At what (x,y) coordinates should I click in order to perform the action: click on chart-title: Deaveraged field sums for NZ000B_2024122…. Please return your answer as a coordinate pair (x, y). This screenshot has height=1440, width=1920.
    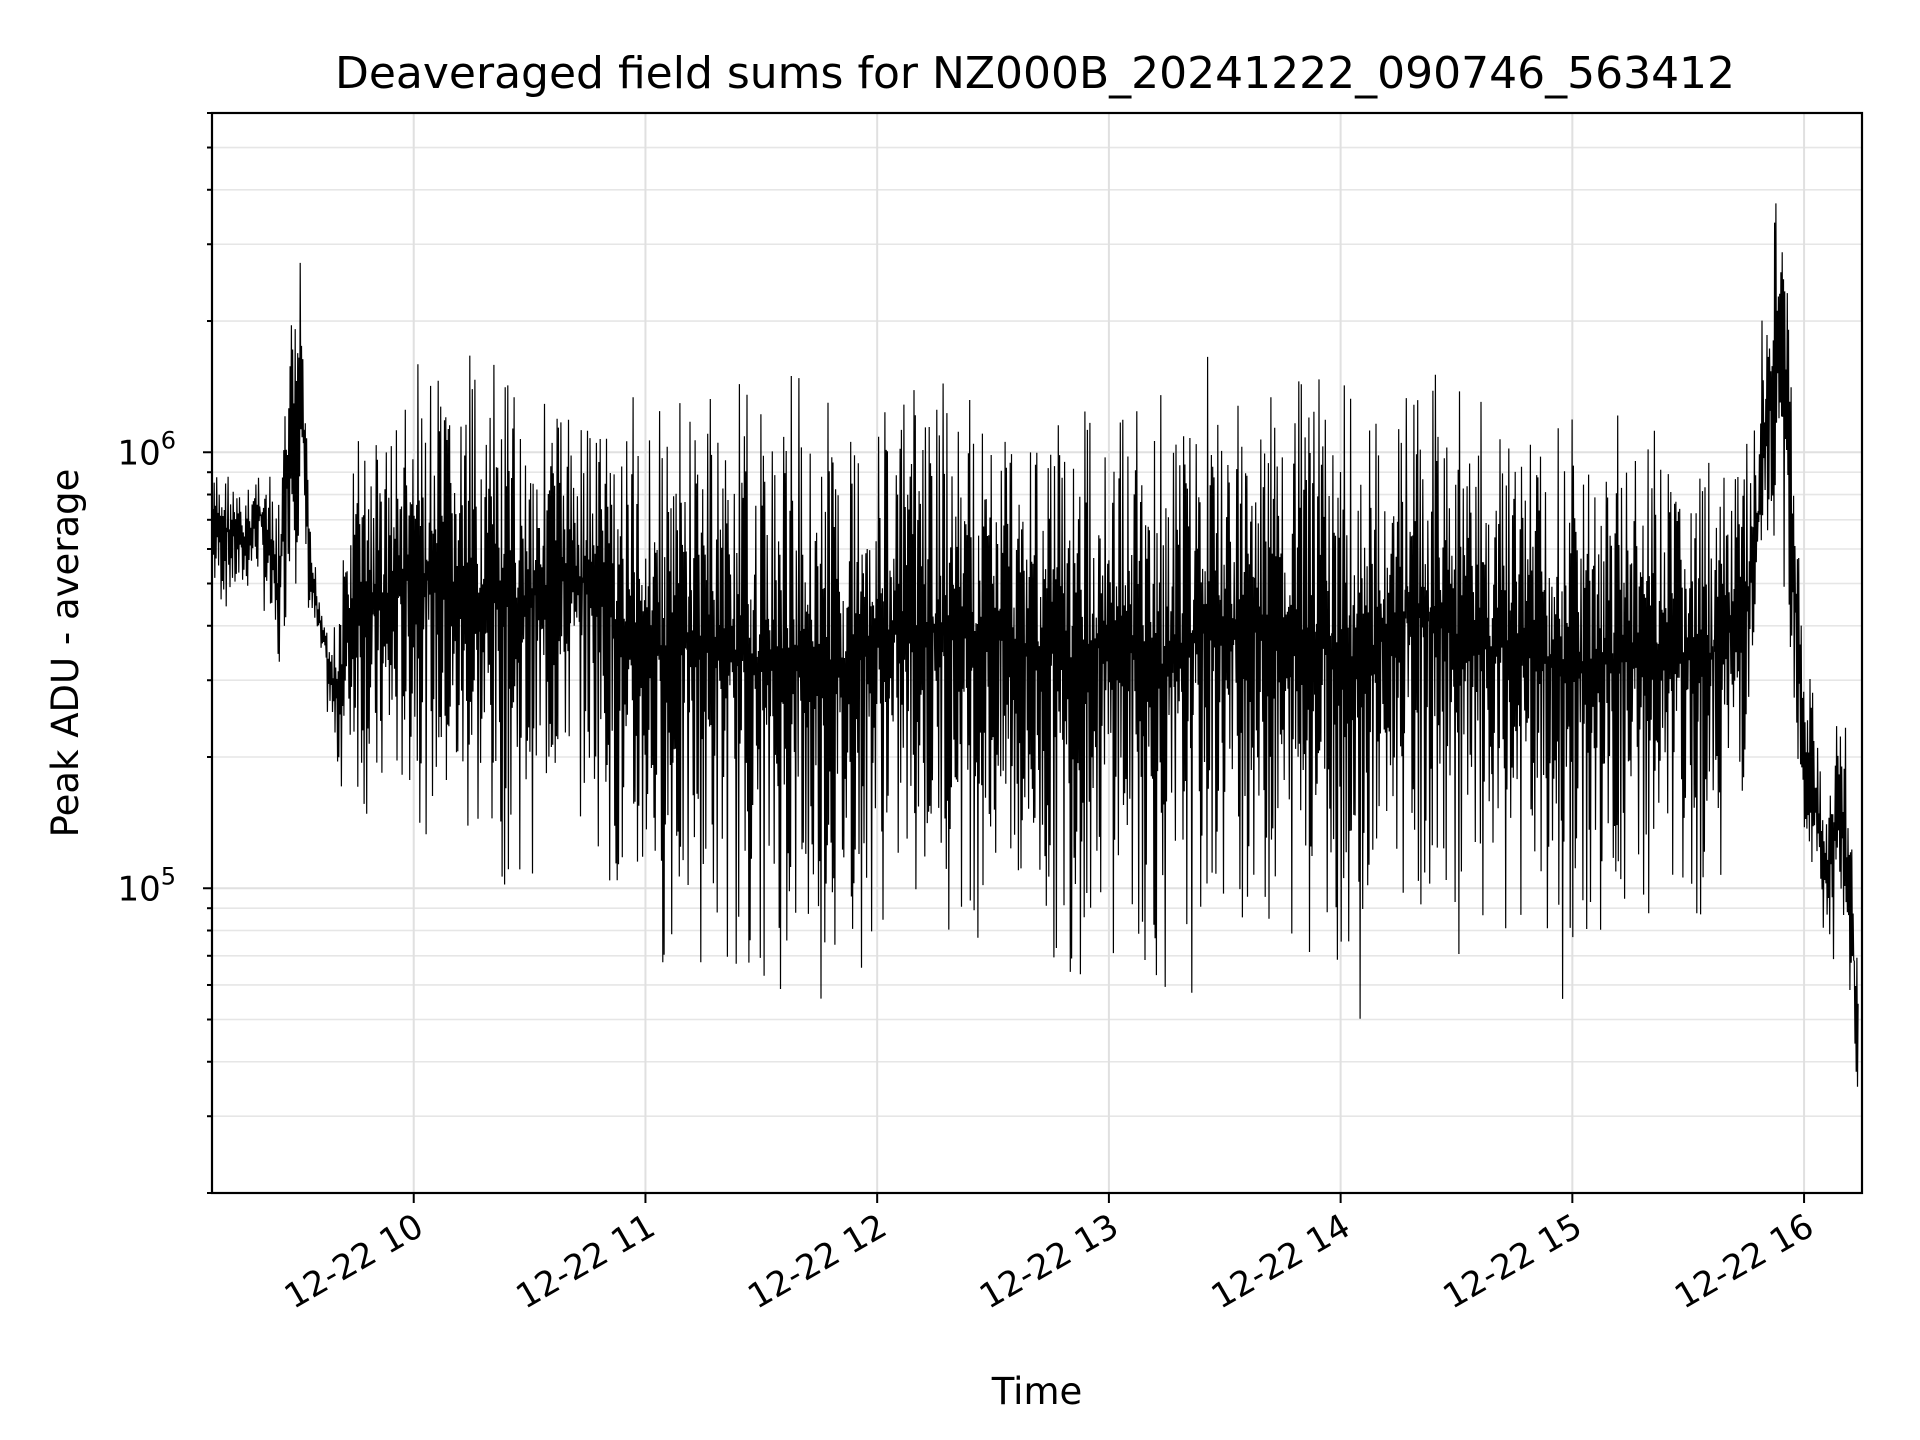
    Looking at the image, I should click on (1035, 73).